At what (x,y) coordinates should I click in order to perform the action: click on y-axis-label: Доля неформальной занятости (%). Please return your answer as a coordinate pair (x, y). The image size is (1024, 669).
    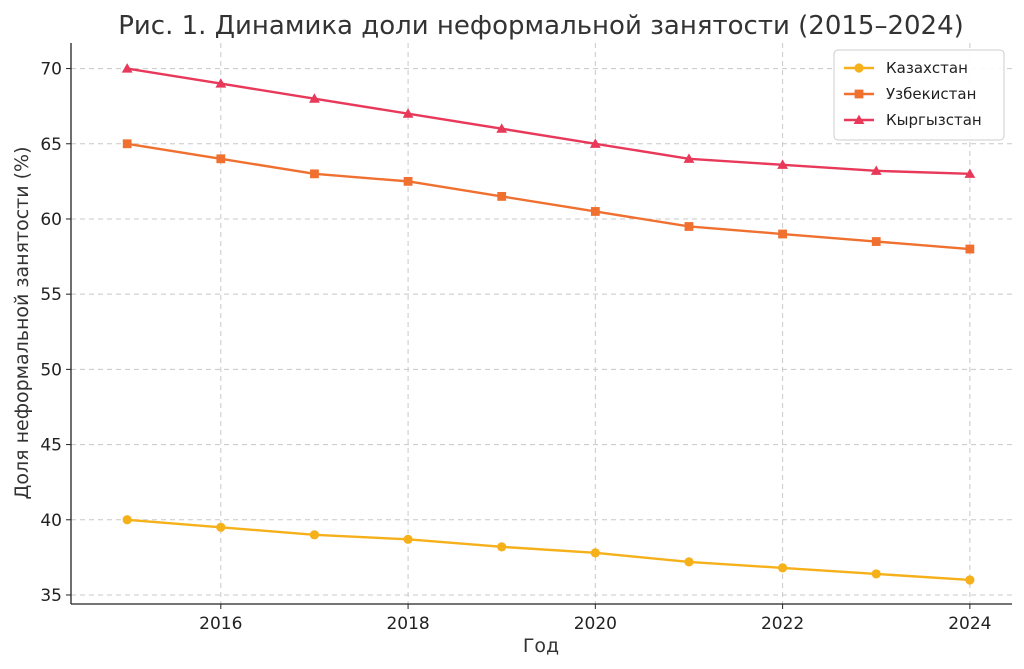
    Looking at the image, I should click on (22, 323).